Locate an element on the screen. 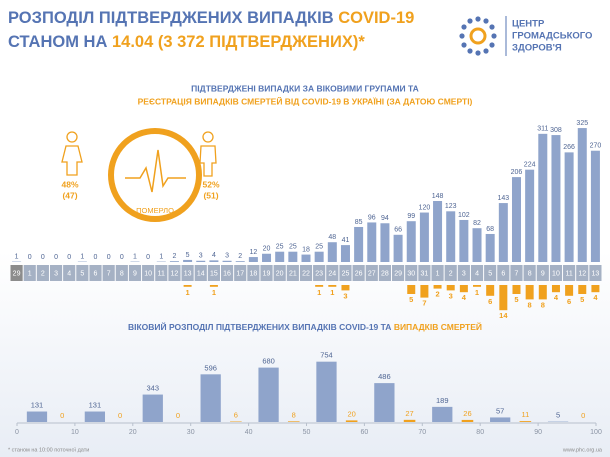 The image size is (610, 457). value-label: 6 is located at coordinates (236, 415).